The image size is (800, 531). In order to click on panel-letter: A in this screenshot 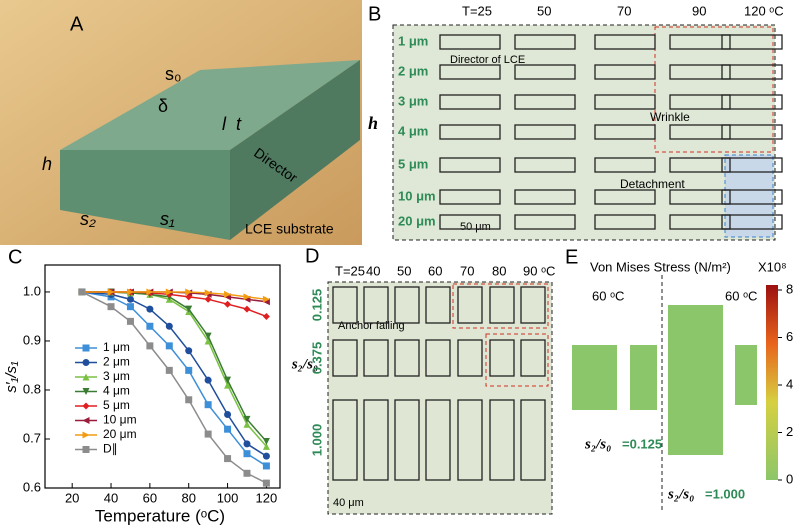, I will do `click(77, 24)`.